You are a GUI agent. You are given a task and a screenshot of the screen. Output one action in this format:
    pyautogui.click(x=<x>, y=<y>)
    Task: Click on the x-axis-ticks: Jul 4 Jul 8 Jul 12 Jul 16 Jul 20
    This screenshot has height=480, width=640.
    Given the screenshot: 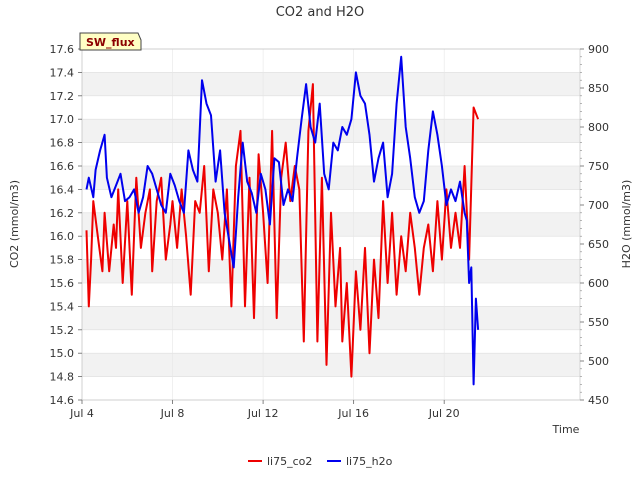 What is the action you would take?
    pyautogui.click(x=264, y=410)
    